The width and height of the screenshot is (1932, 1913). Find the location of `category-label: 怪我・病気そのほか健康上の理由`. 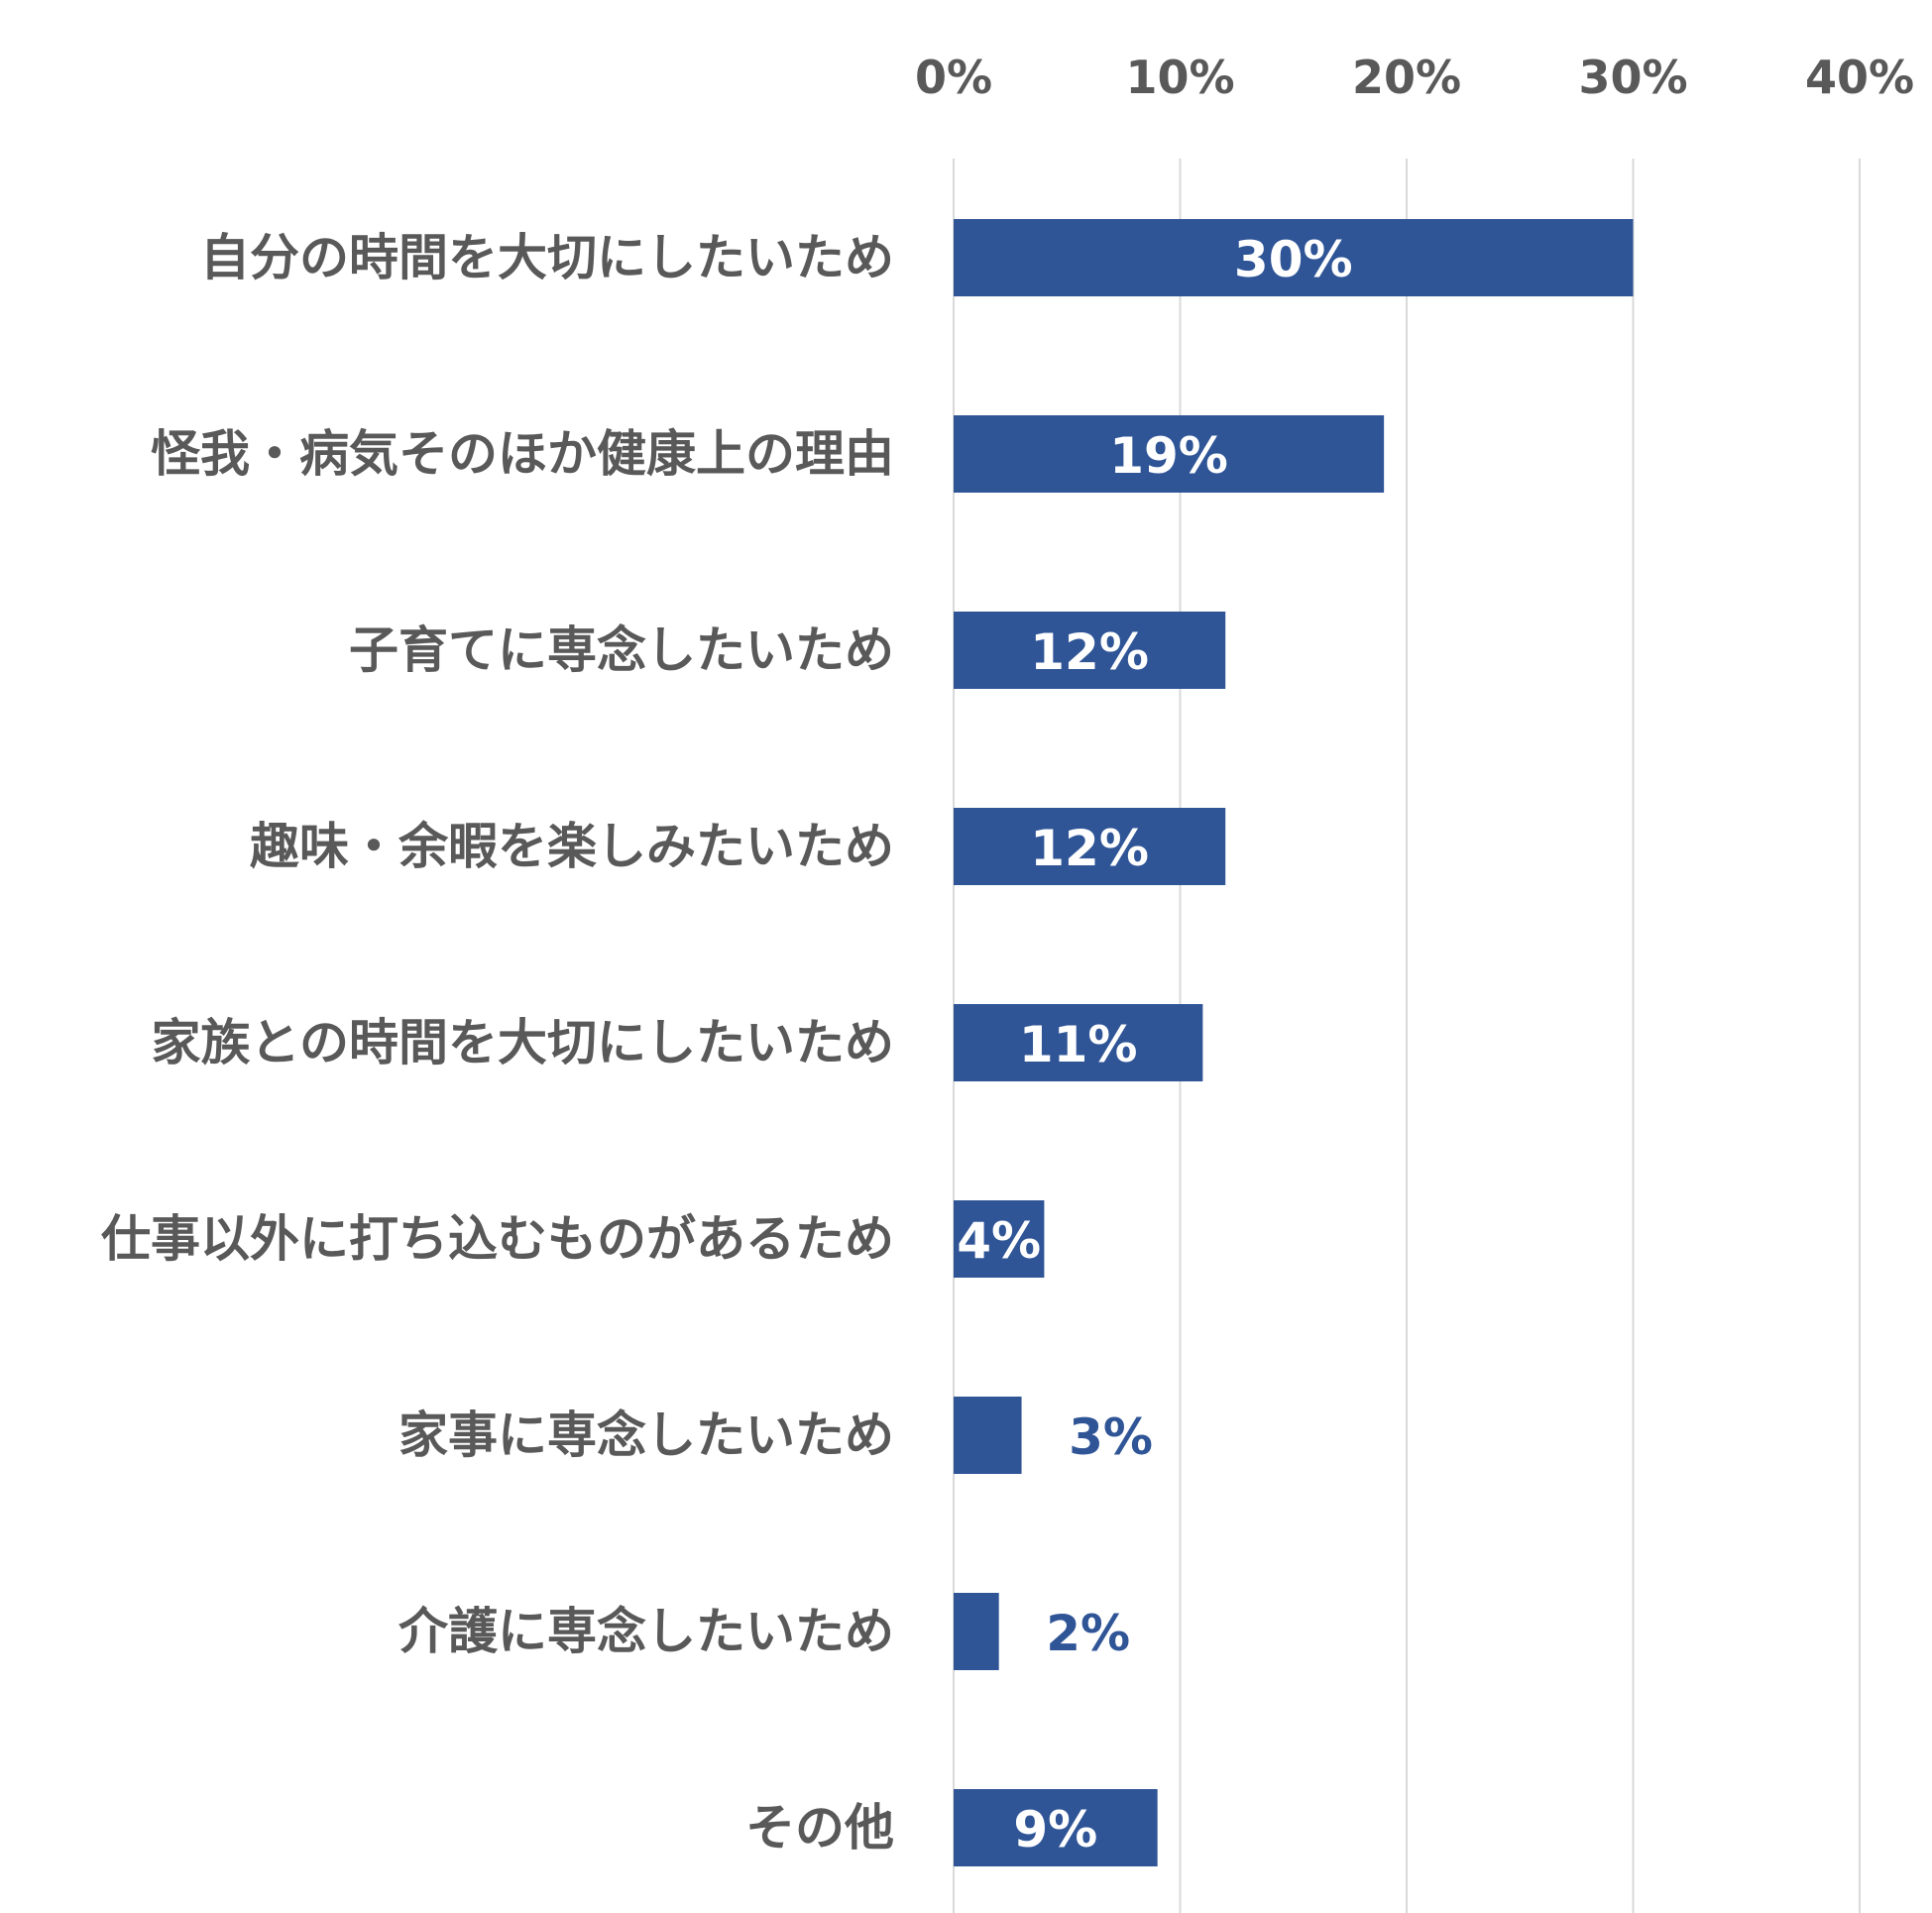

category-label: 怪我・病気そのほか健康上の理由 is located at coordinates (522, 454).